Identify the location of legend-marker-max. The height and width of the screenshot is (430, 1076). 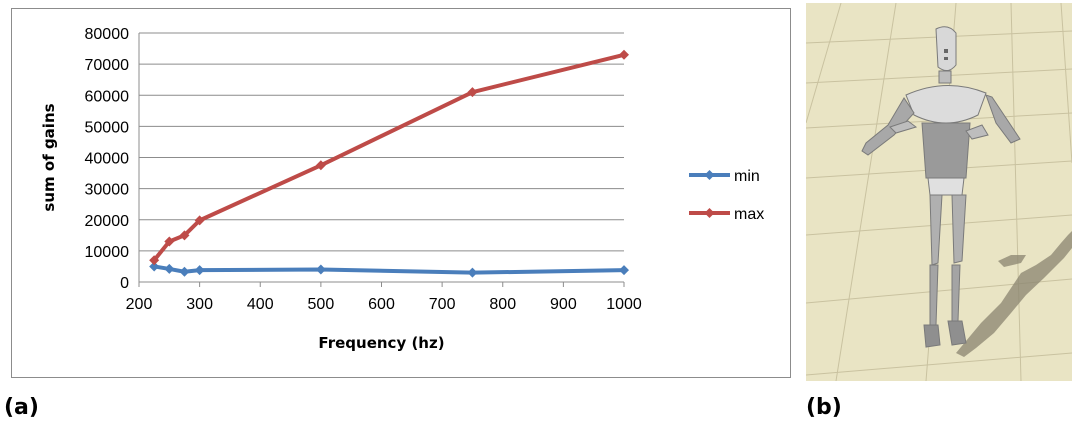
(709, 213).